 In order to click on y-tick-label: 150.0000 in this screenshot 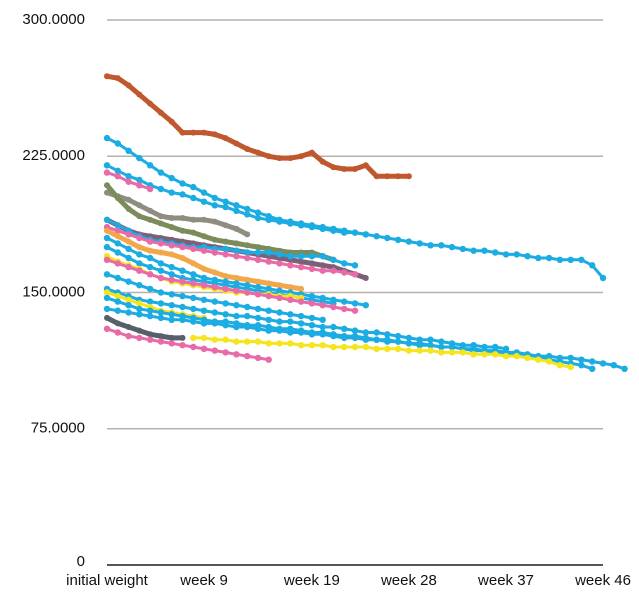, I will do `click(53, 291)`.